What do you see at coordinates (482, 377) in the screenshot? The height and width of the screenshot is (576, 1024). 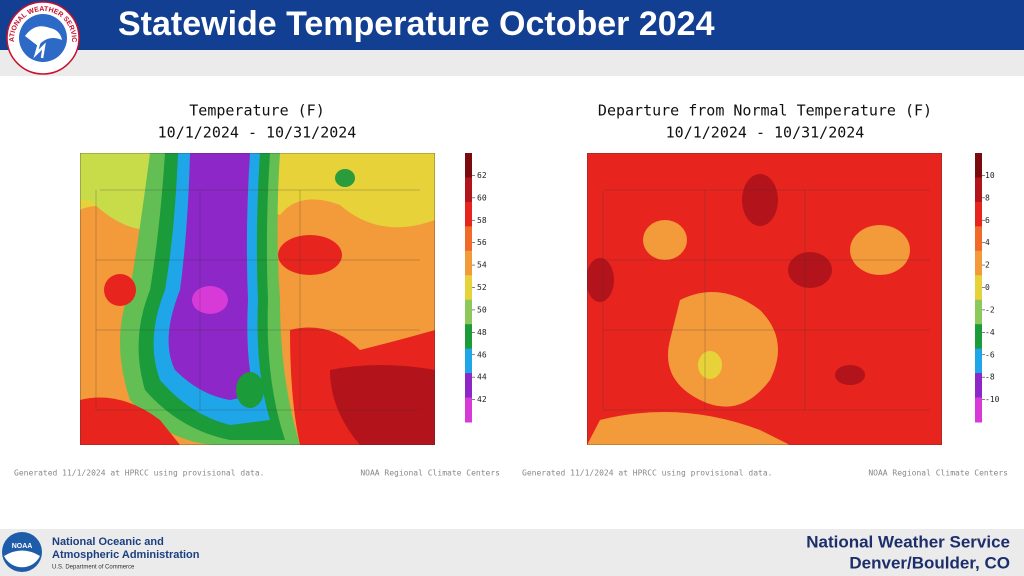 I see `legend-label: 44` at bounding box center [482, 377].